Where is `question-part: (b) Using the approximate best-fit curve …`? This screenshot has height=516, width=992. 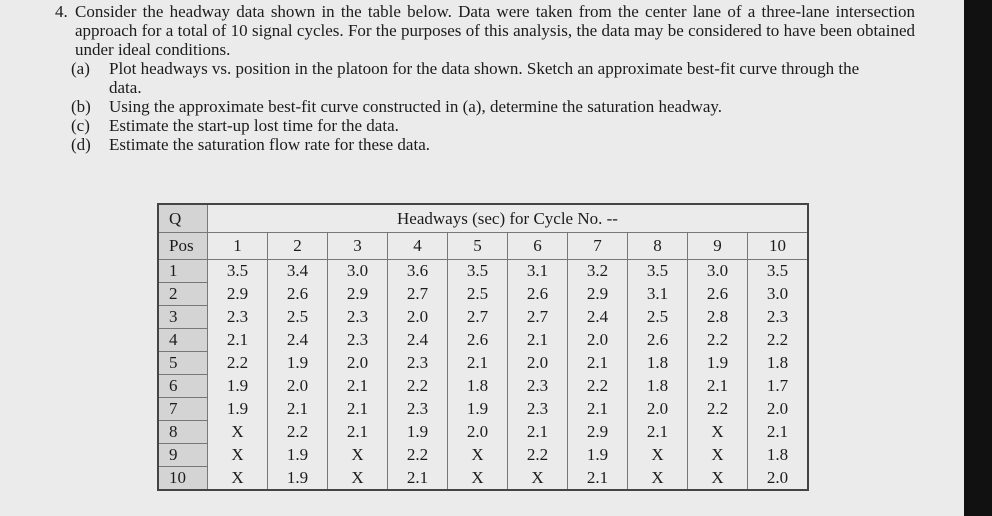 question-part: (b) Using the approximate best-fit curve … is located at coordinates (493, 106).